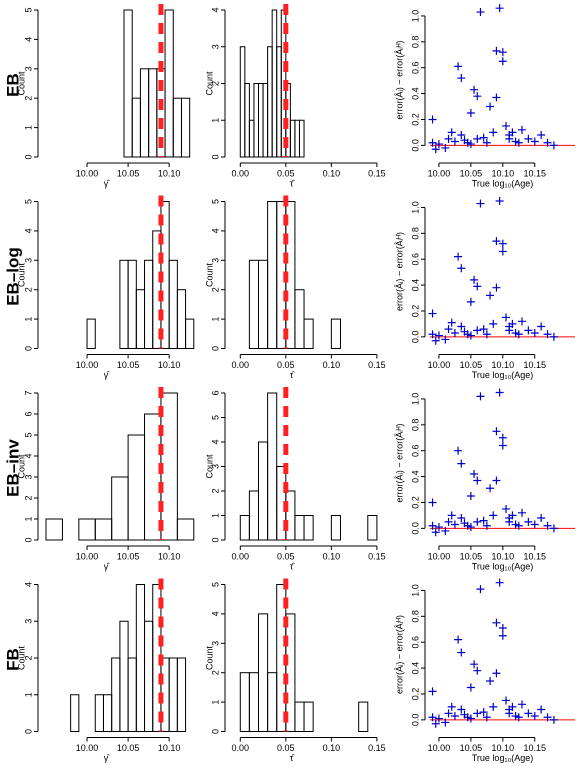 Image resolution: width=581 pixels, height=775 pixels. Describe the element at coordinates (128, 748) in the screenshot. I see `x-tick-label: 10.05` at that location.